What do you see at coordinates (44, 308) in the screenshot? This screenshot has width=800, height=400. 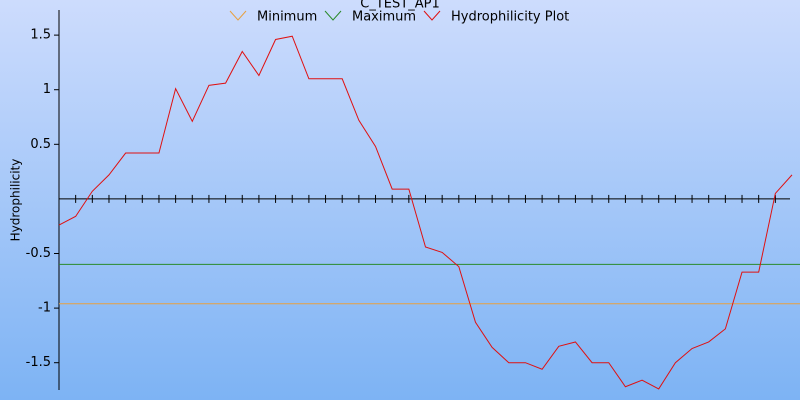 I see `y-tick-label: -1` at bounding box center [44, 308].